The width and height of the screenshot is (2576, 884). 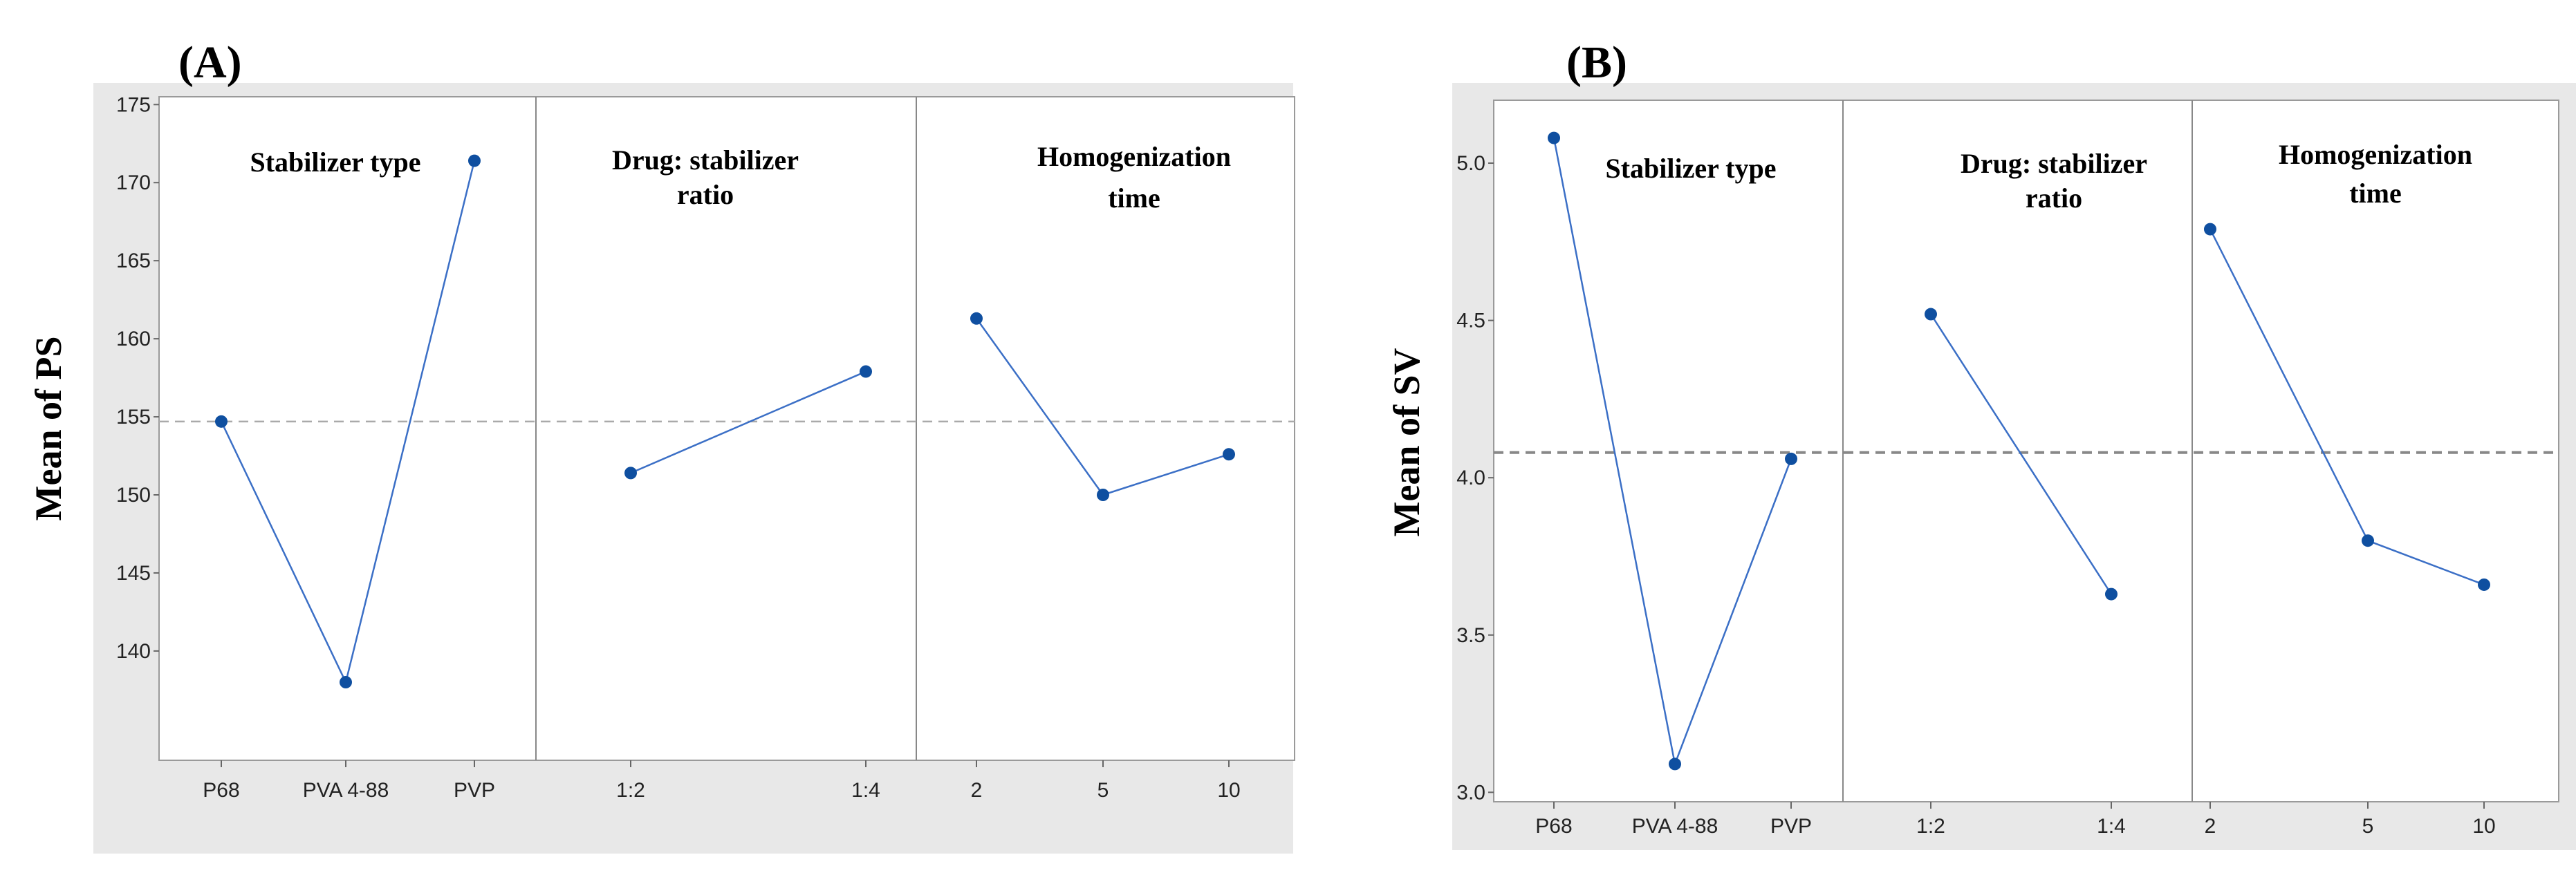 I want to click on y-tick-label: 3.5, so click(x=1470, y=635).